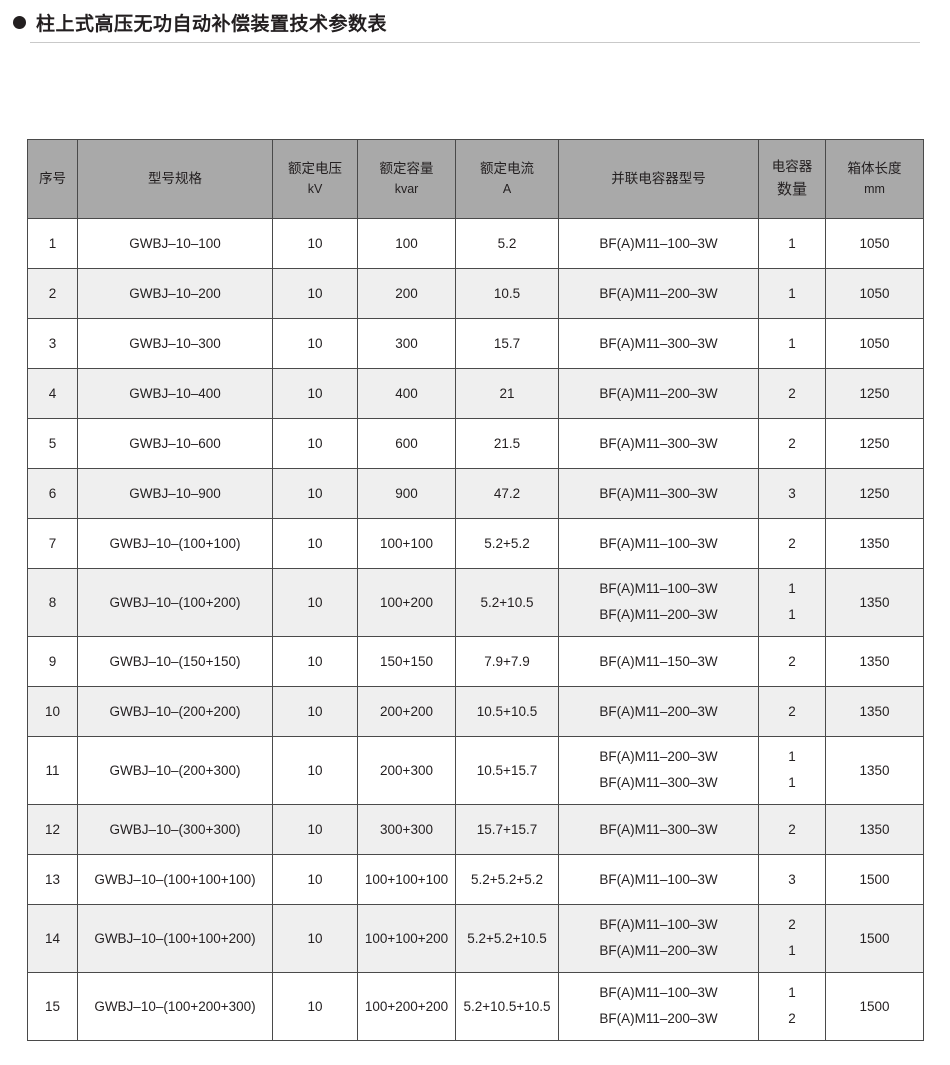 The image size is (950, 1065). What do you see at coordinates (315, 188) in the screenshot?
I see `header-unit-voltage: kV` at bounding box center [315, 188].